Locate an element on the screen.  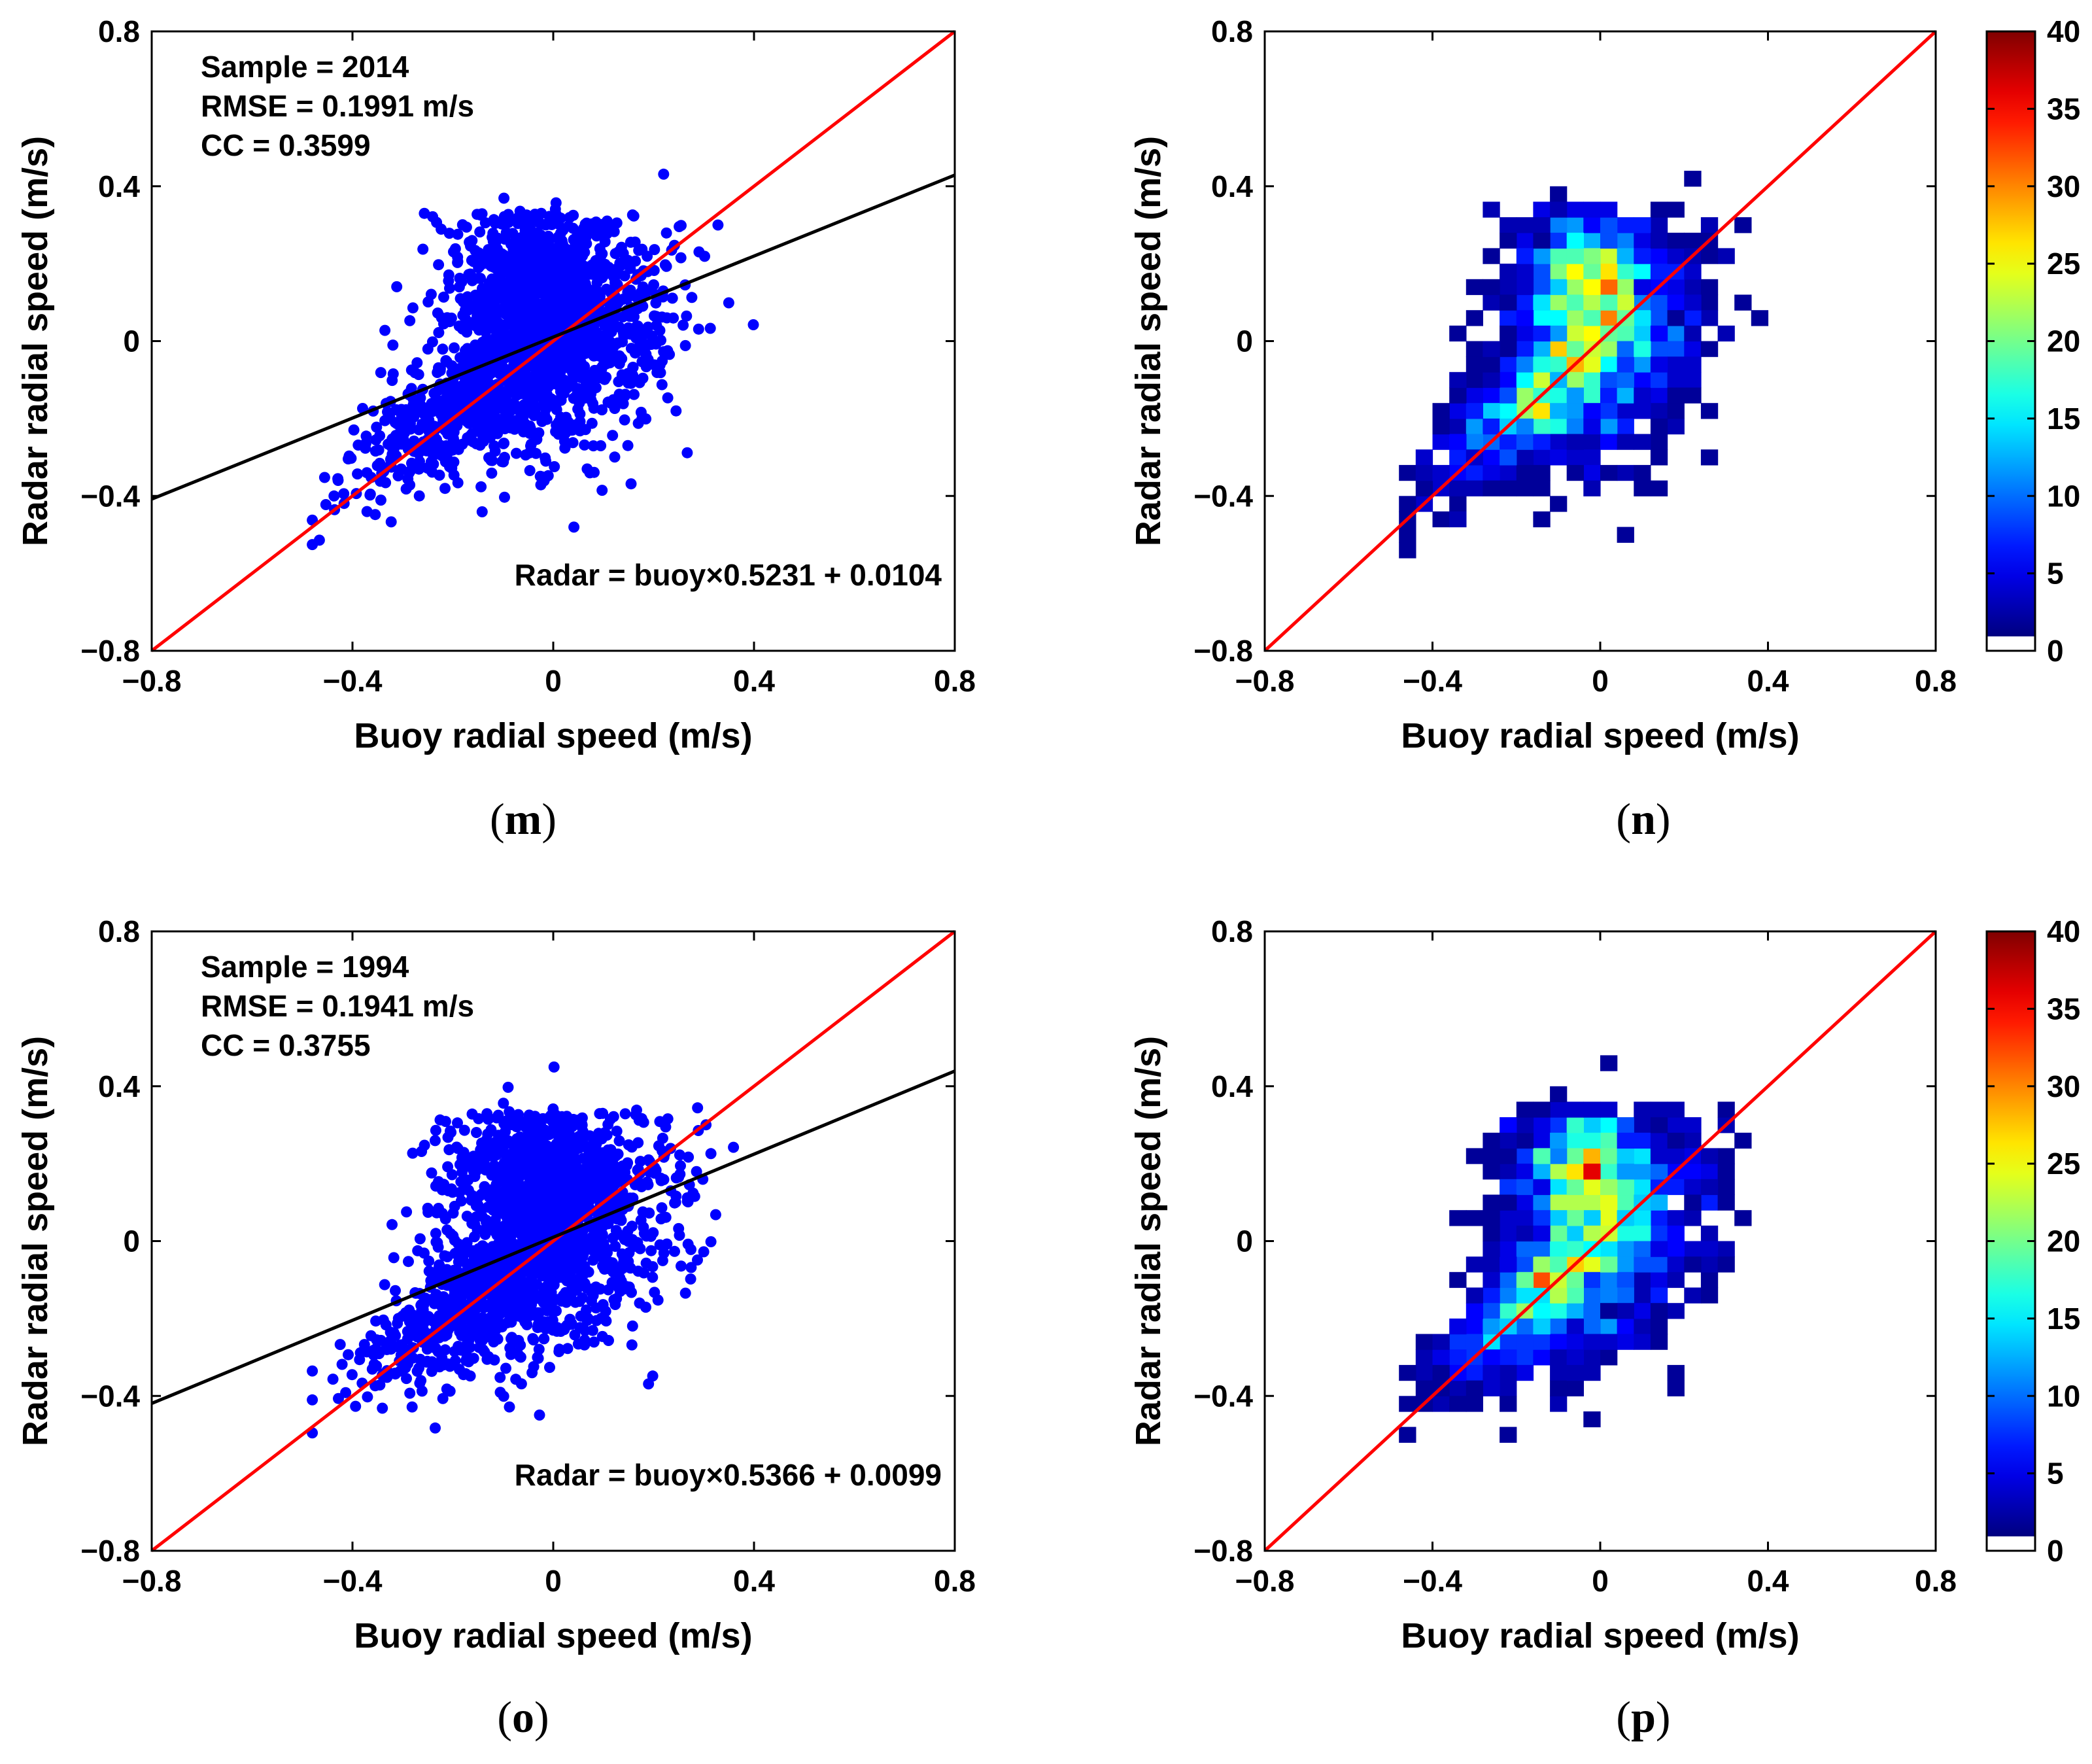
y-tick-label: 0.4 is located at coordinates (119, 186).